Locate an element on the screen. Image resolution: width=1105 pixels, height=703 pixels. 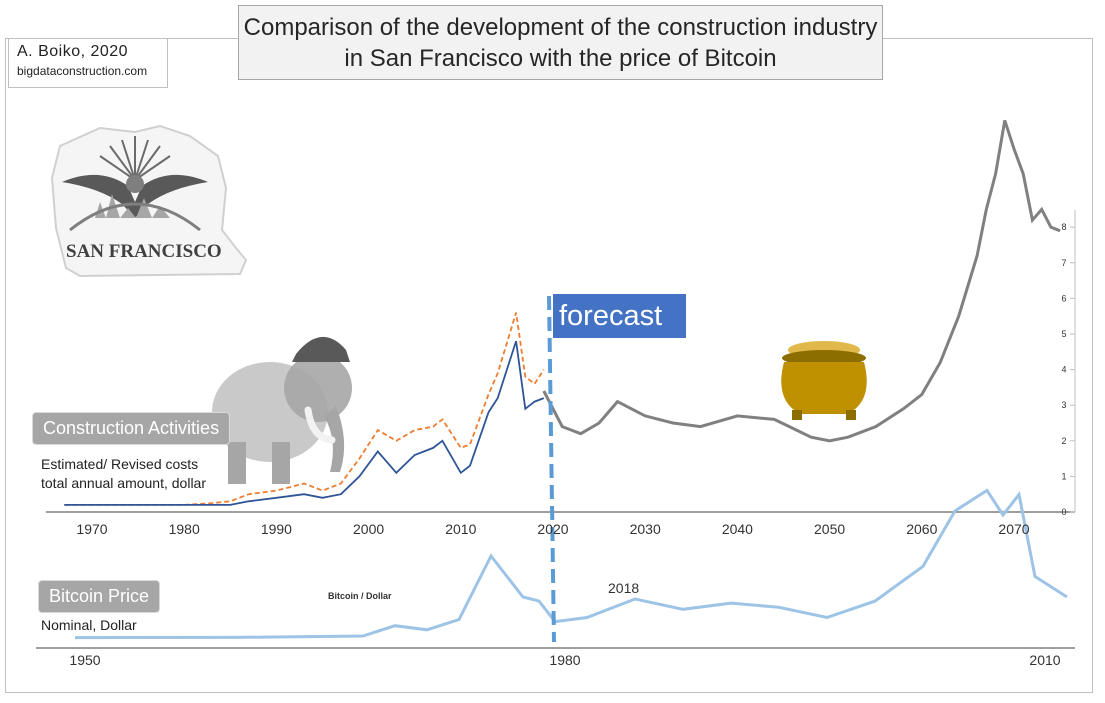
annotation-2018: 2018 is located at coordinates (623, 588).